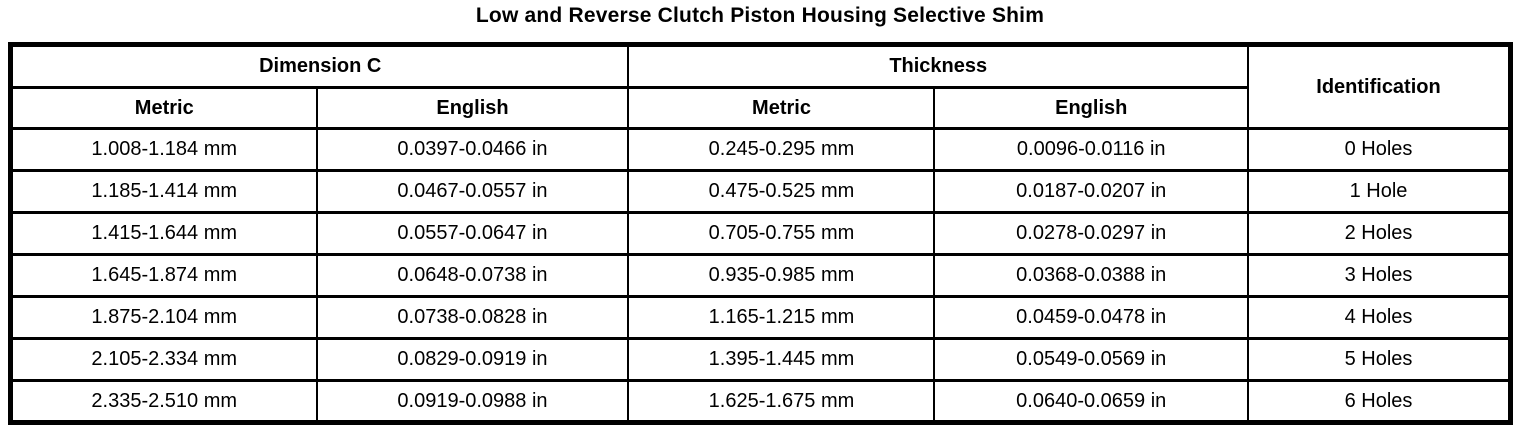  Describe the element at coordinates (1379, 86) in the screenshot. I see `column-header-identification: Identification` at that location.